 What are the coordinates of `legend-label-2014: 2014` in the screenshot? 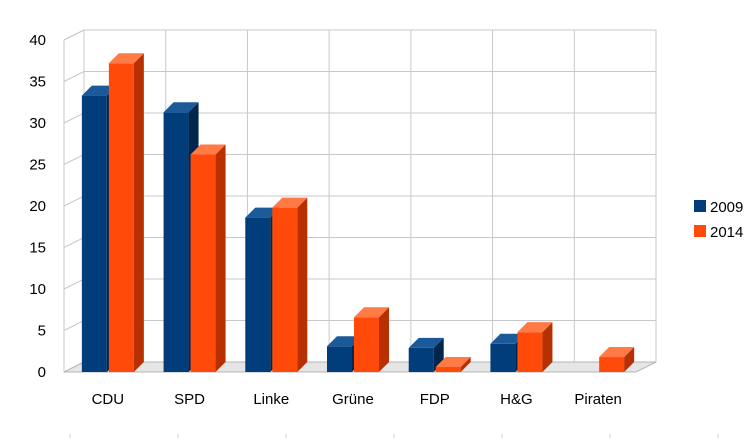 It's located at (726, 232).